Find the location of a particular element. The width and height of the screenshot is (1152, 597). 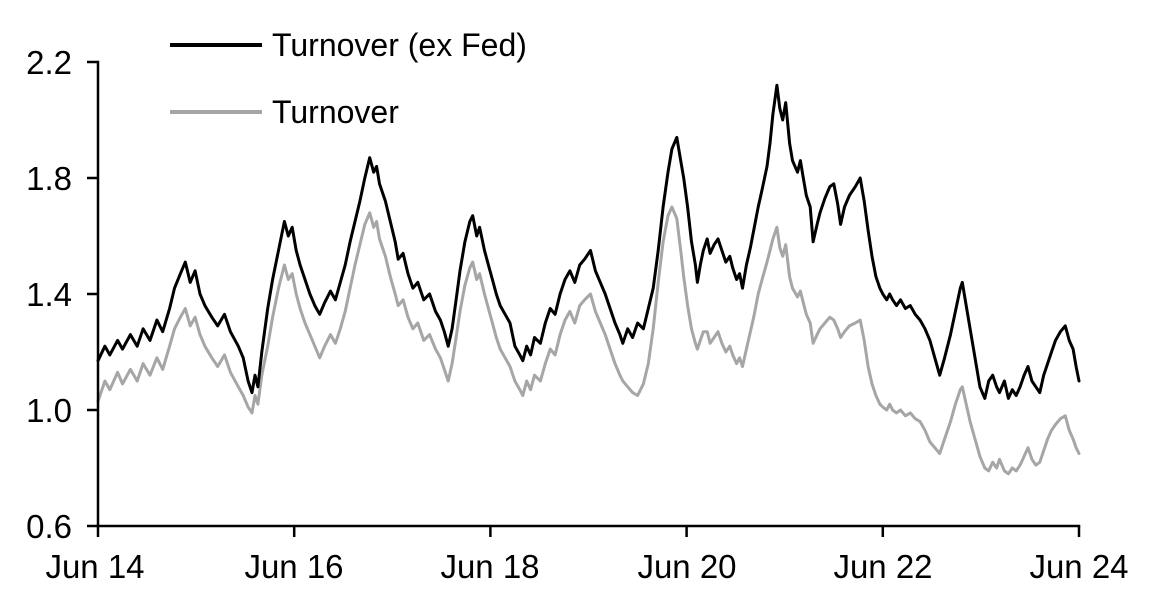

y-axis-ticks is located at coordinates (92, 294).